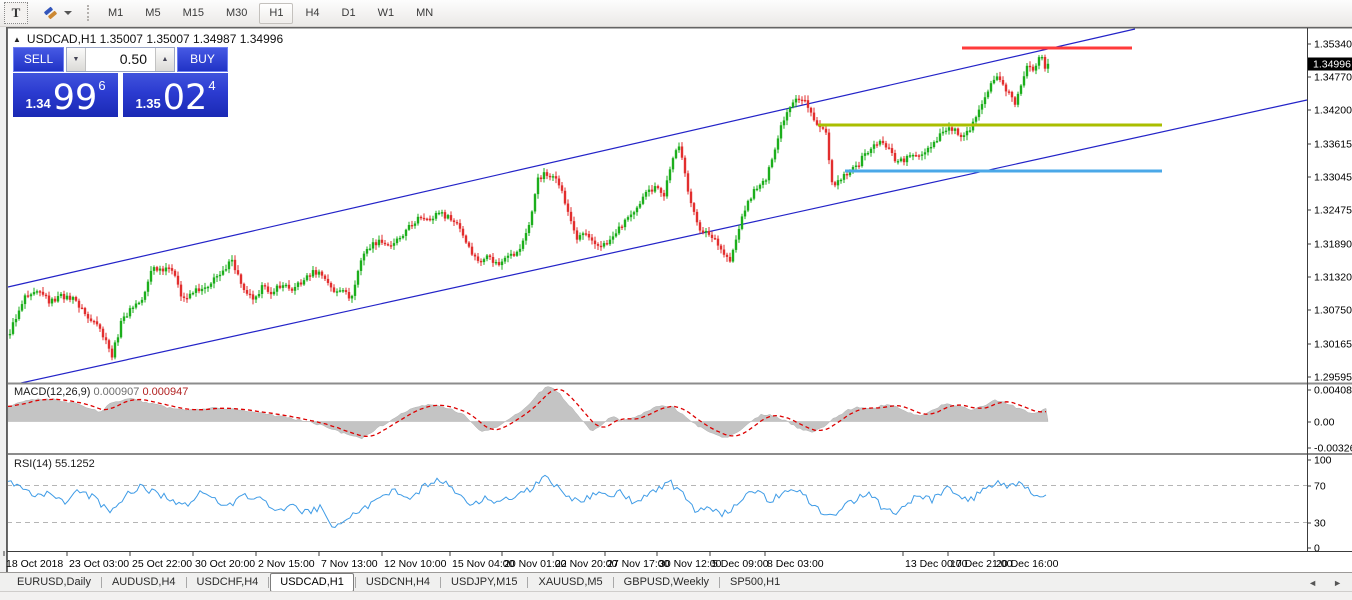 This screenshot has width=1352, height=600. I want to click on timeframe-button-h4: H4, so click(312, 12).